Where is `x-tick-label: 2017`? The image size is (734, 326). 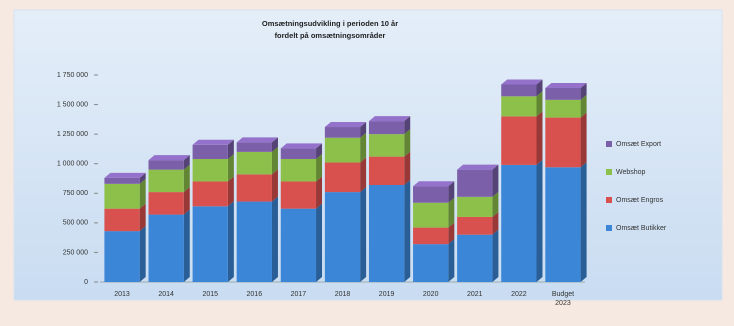 x-tick-label: 2017 is located at coordinates (299, 294).